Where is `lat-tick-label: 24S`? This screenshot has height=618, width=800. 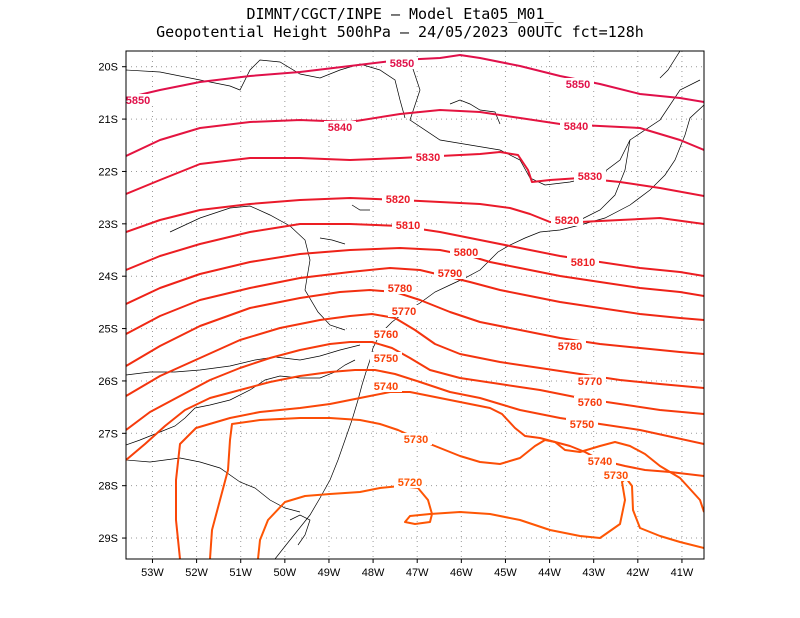 lat-tick-label: 24S is located at coordinates (108, 277).